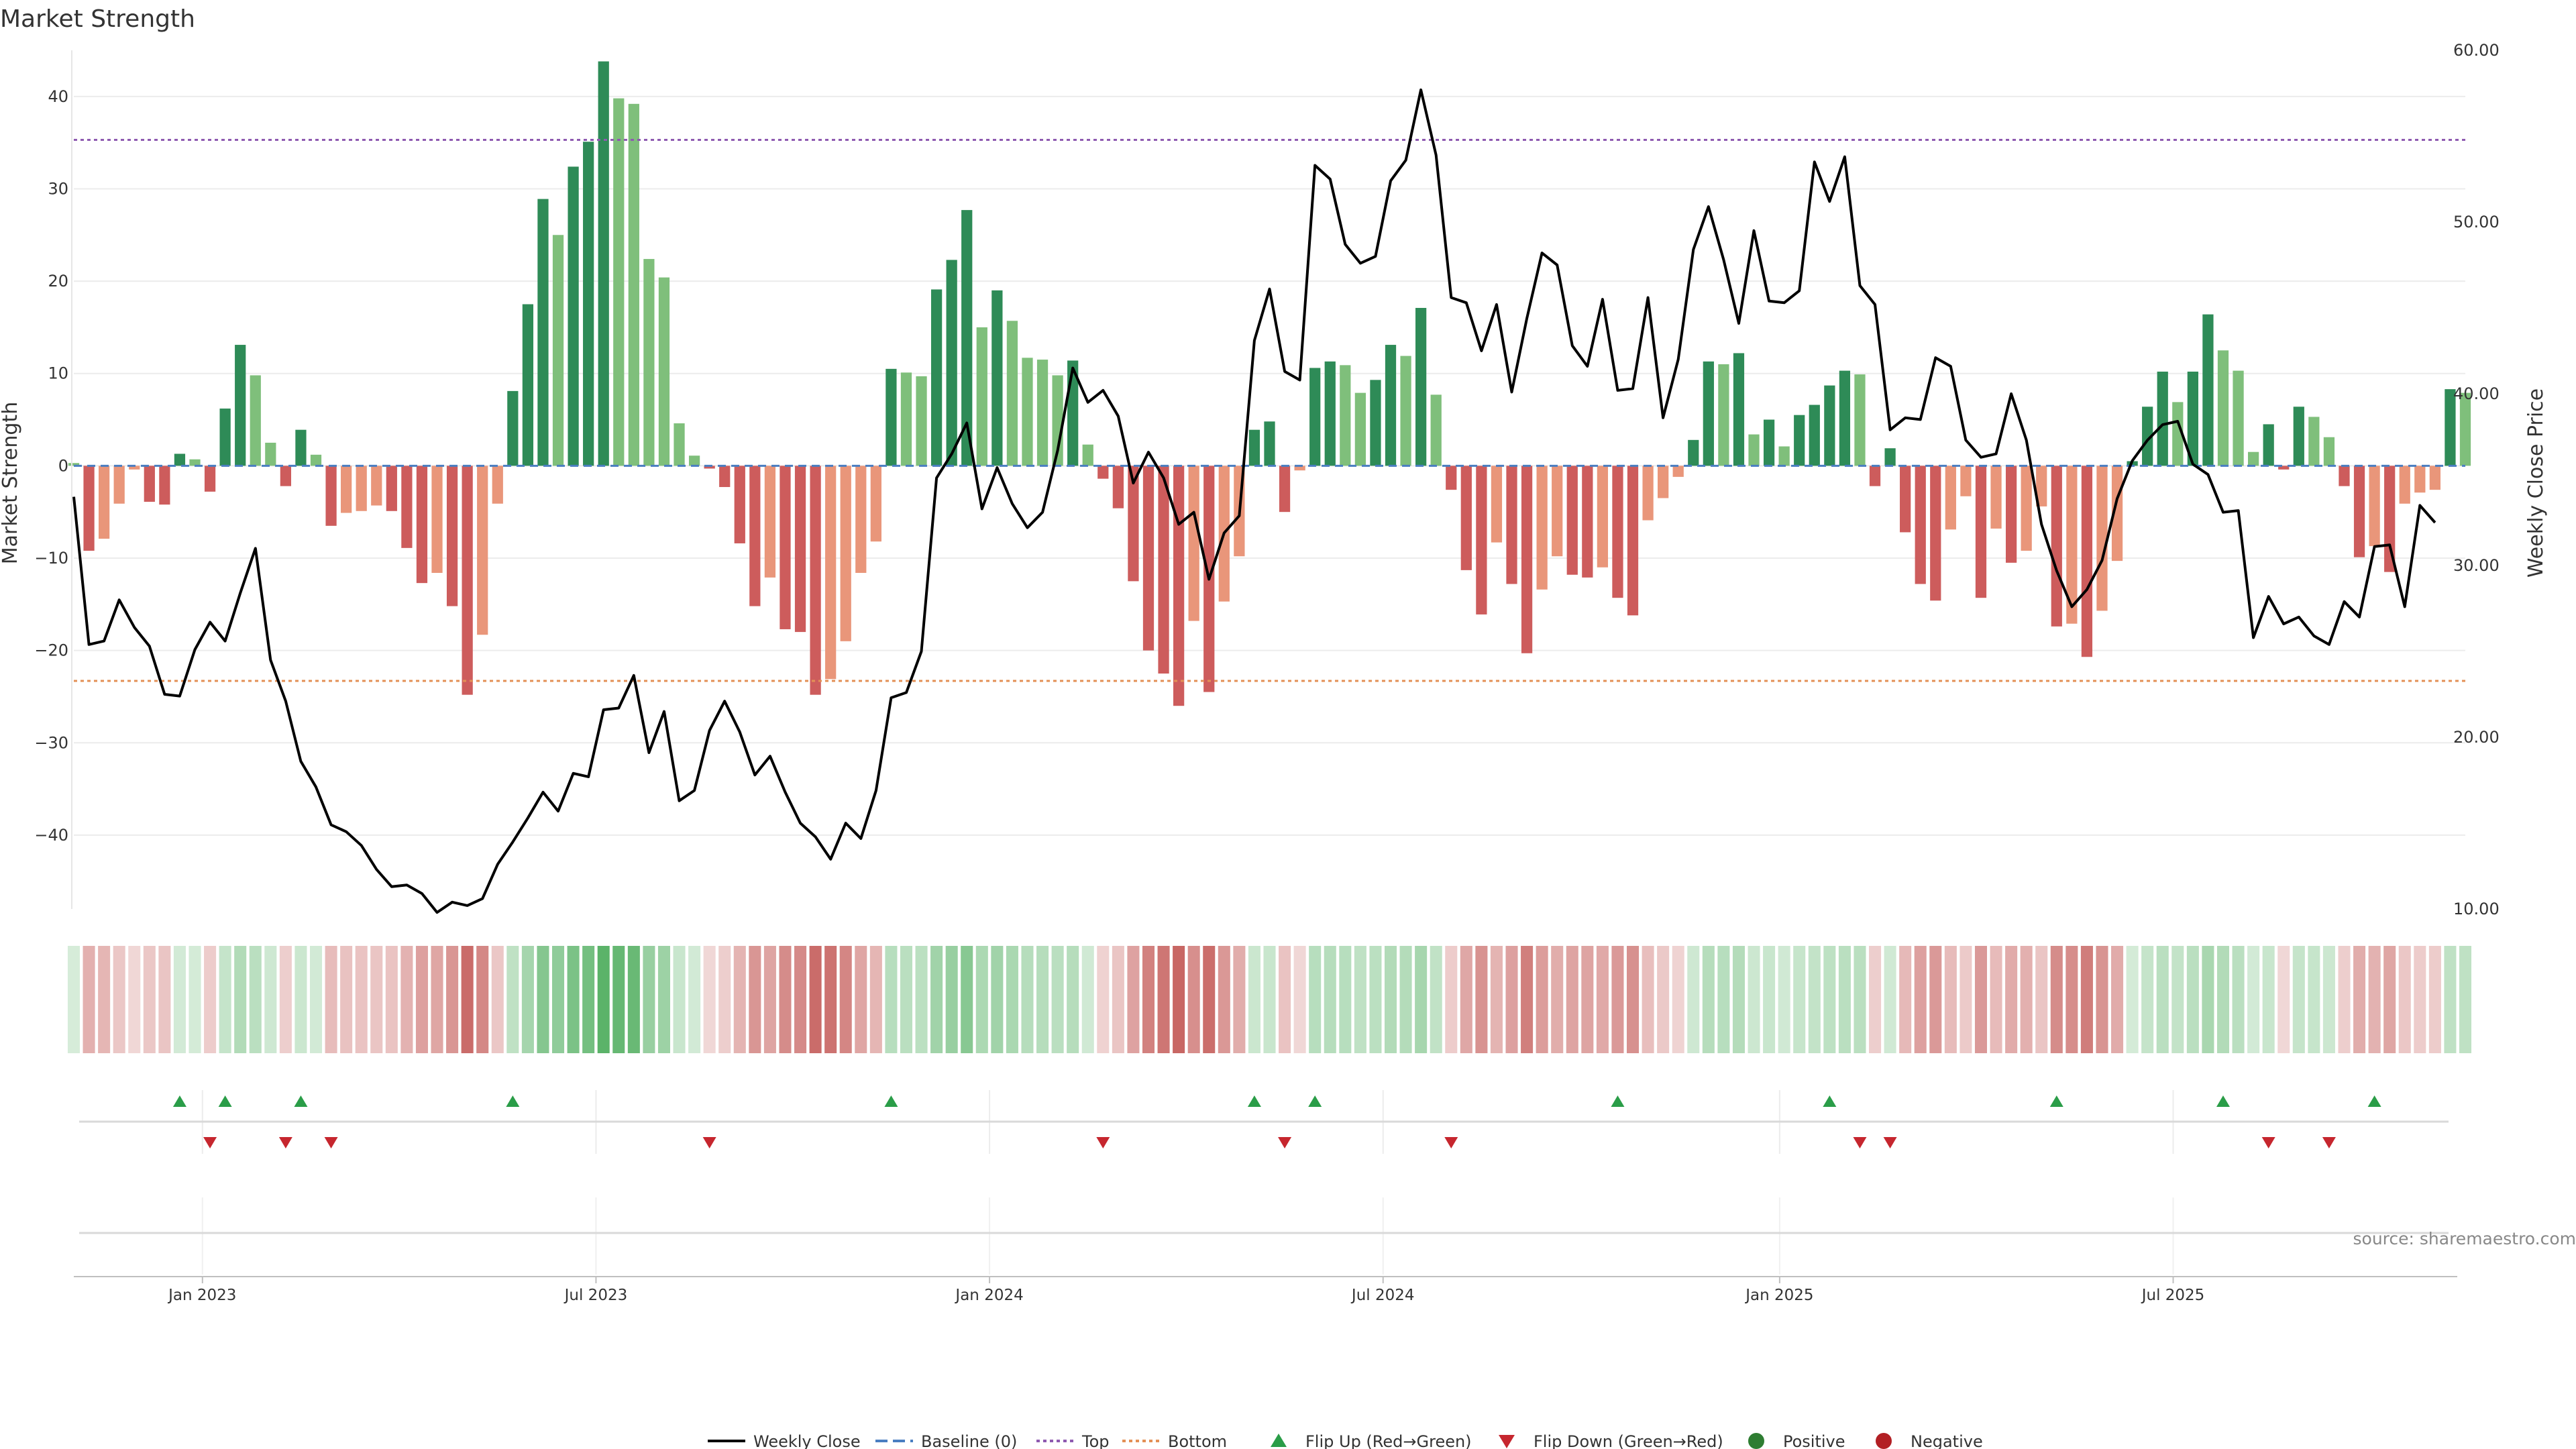 The width and height of the screenshot is (2576, 1449). What do you see at coordinates (51, 835) in the screenshot?
I see `y-tick-label-left: −40` at bounding box center [51, 835].